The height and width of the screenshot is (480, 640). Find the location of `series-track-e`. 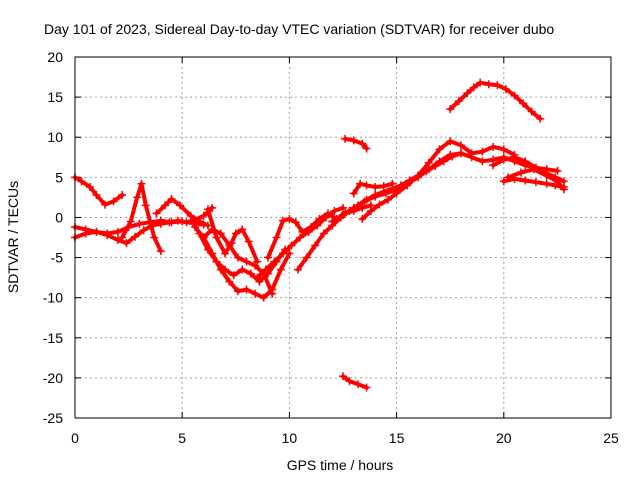

series-track-e is located at coordinates (182, 212).